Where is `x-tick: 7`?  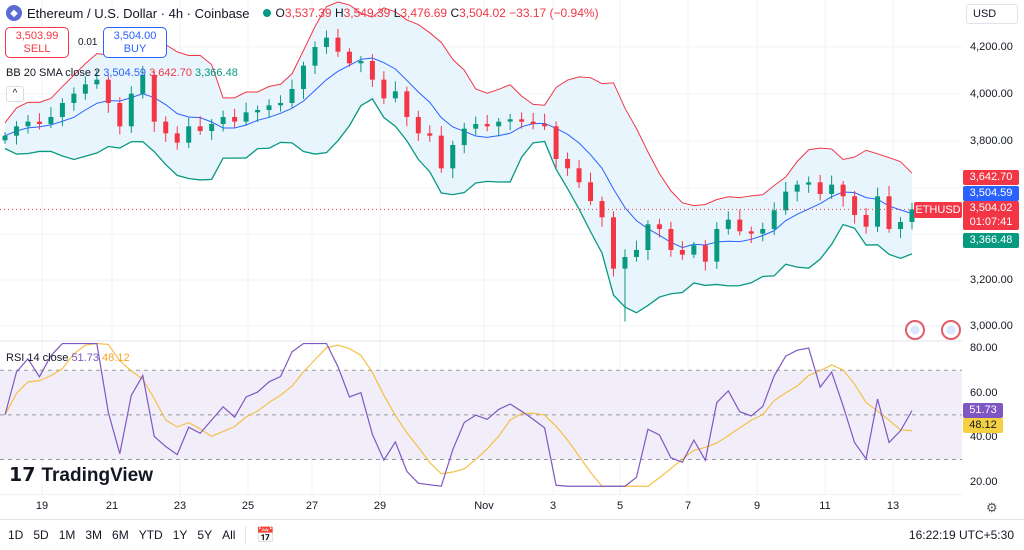 x-tick: 7 is located at coordinates (688, 506).